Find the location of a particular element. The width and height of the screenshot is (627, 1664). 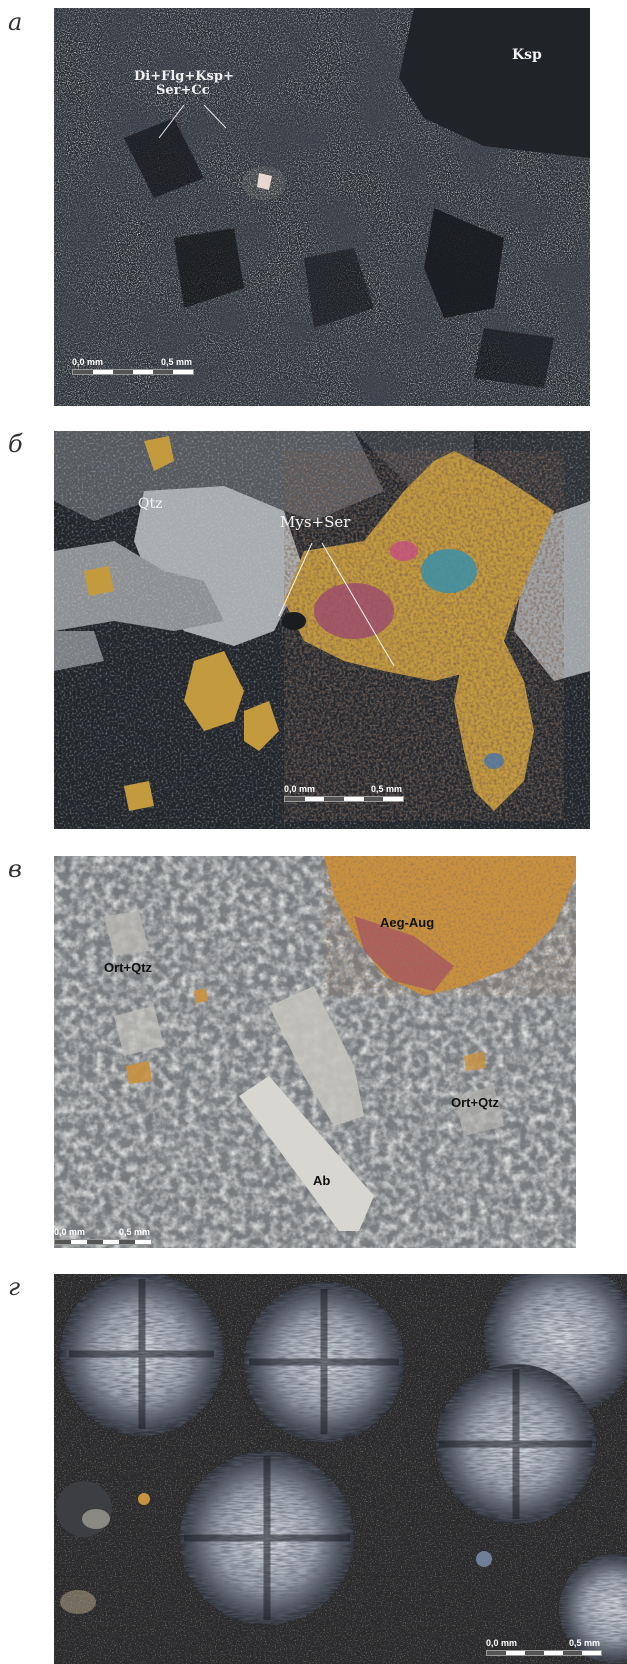

label-mys-ser: Mys+Ser is located at coordinates (315, 522).